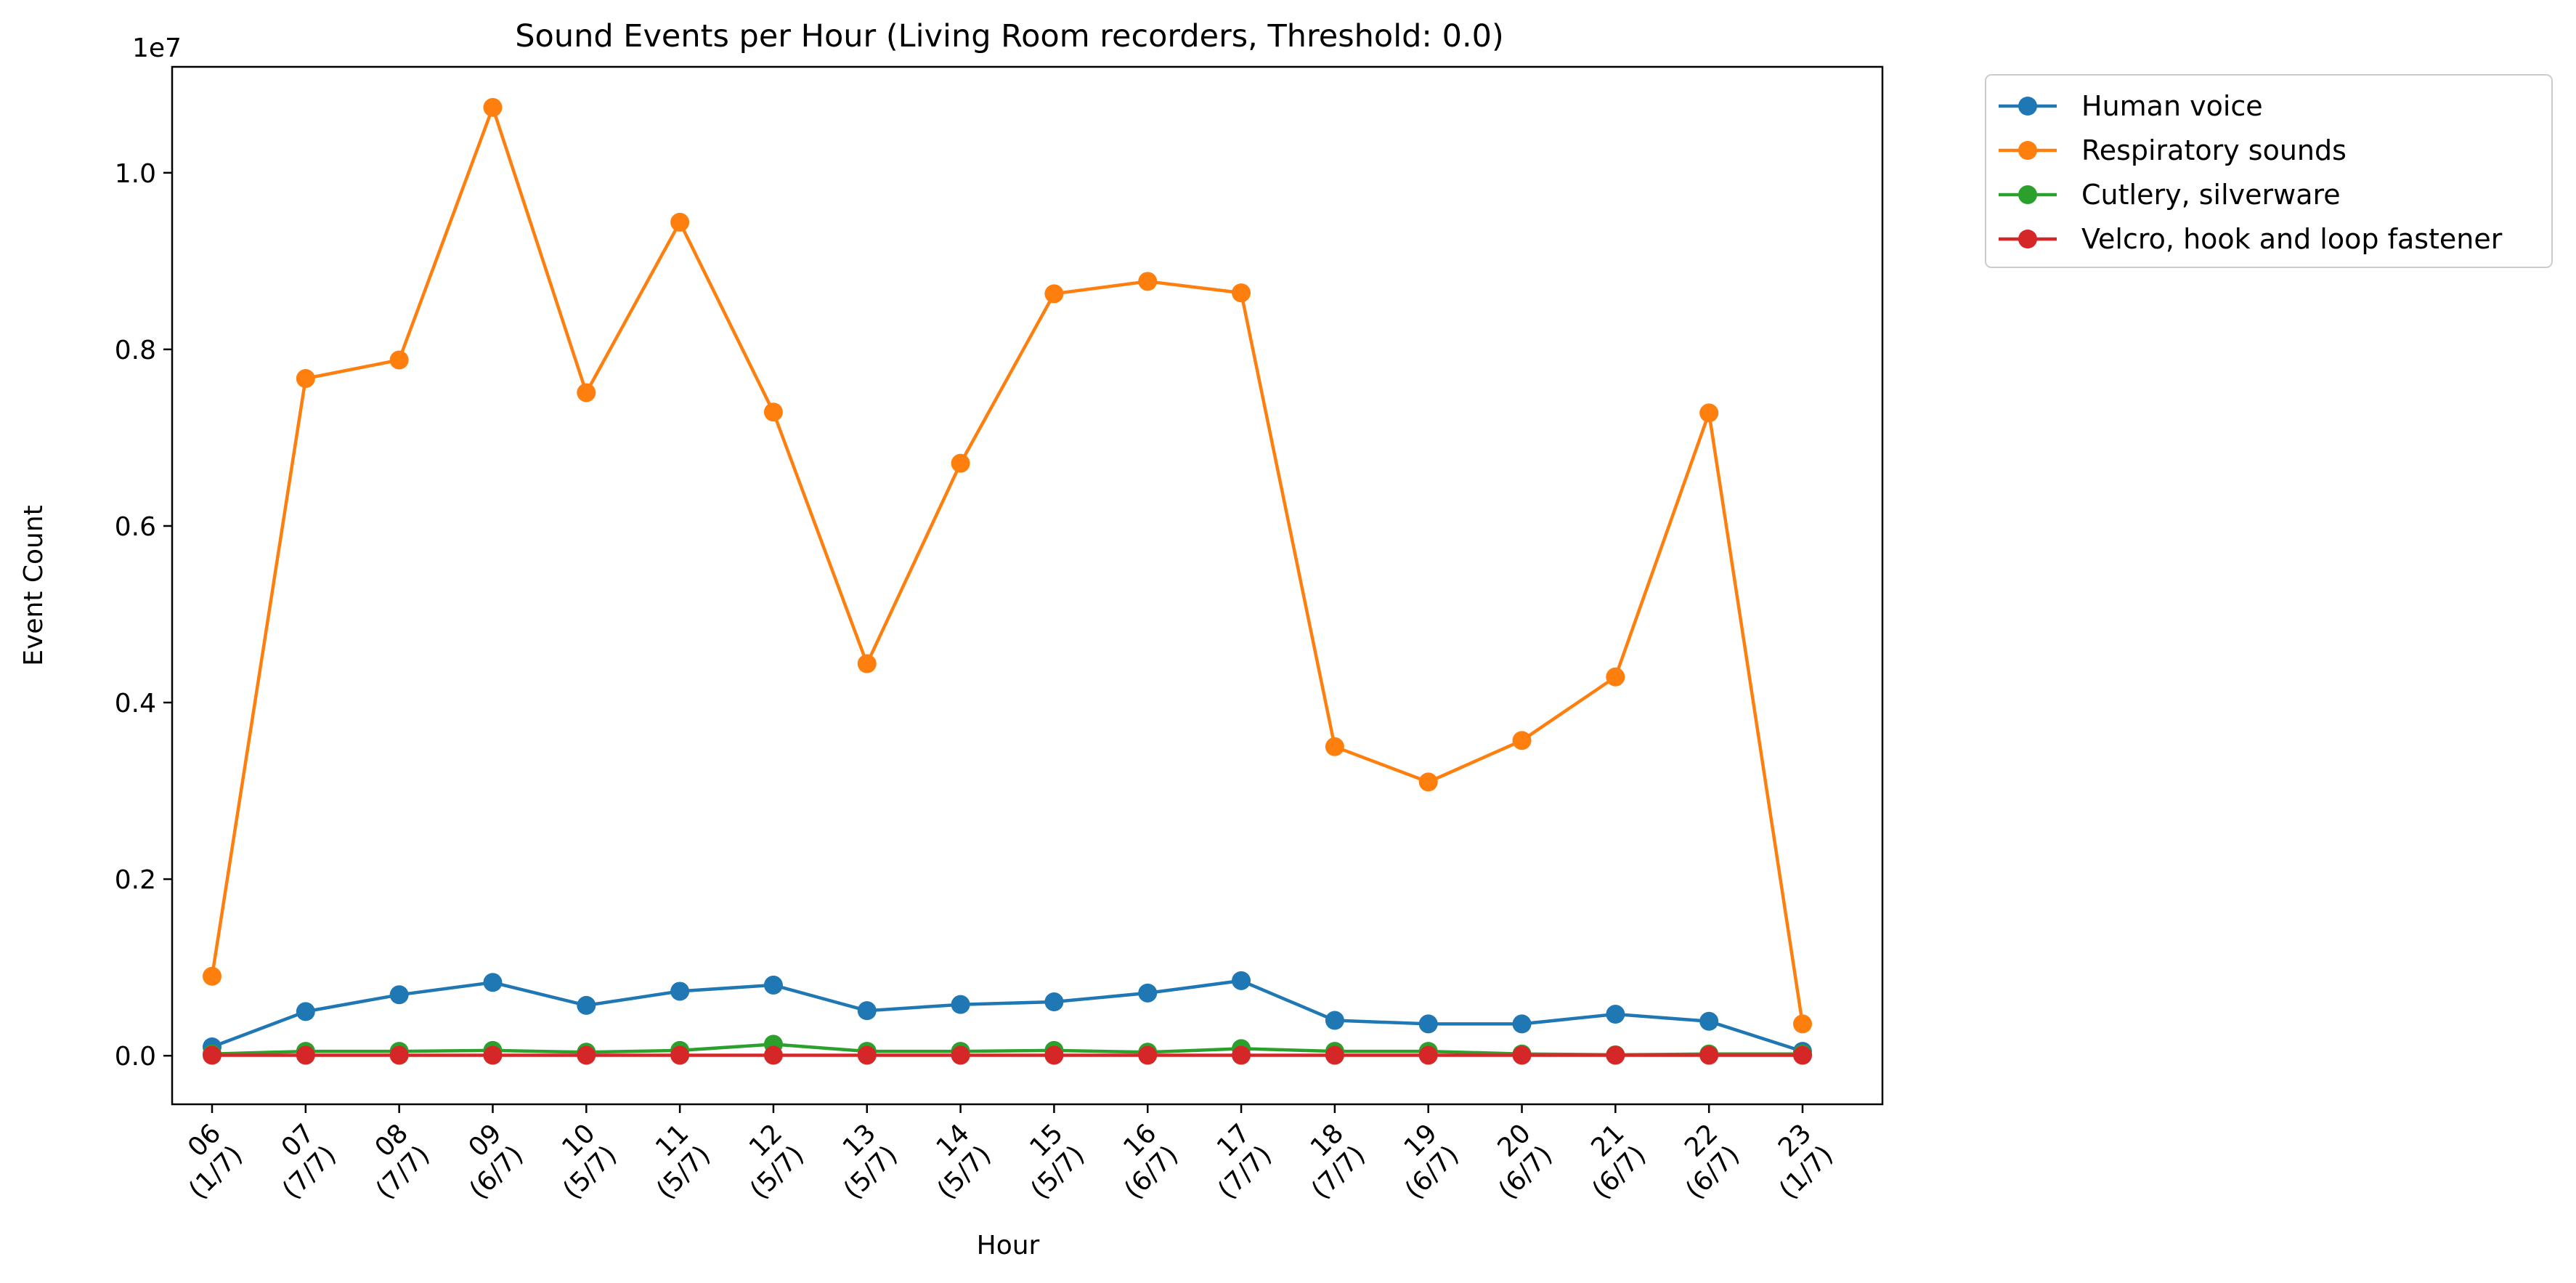  What do you see at coordinates (136, 704) in the screenshot?
I see `y-tick-label: 0.4` at bounding box center [136, 704].